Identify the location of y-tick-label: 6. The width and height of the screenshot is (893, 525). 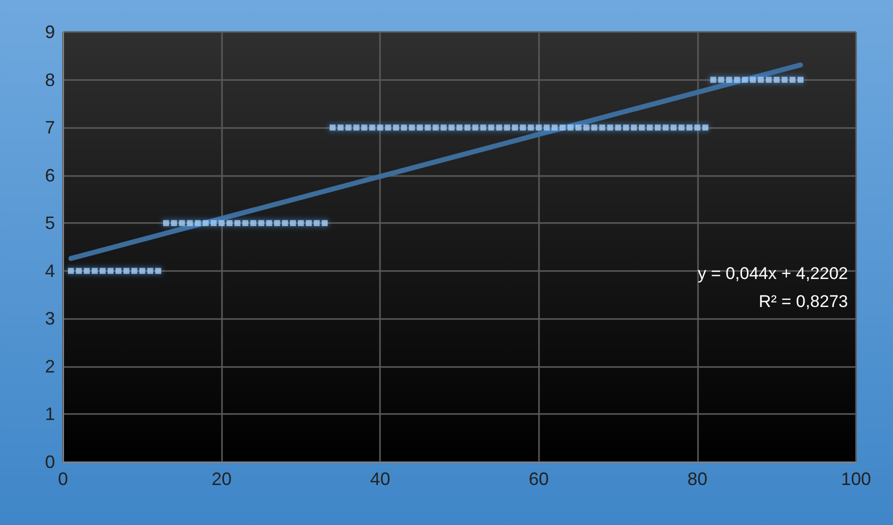
(49, 175).